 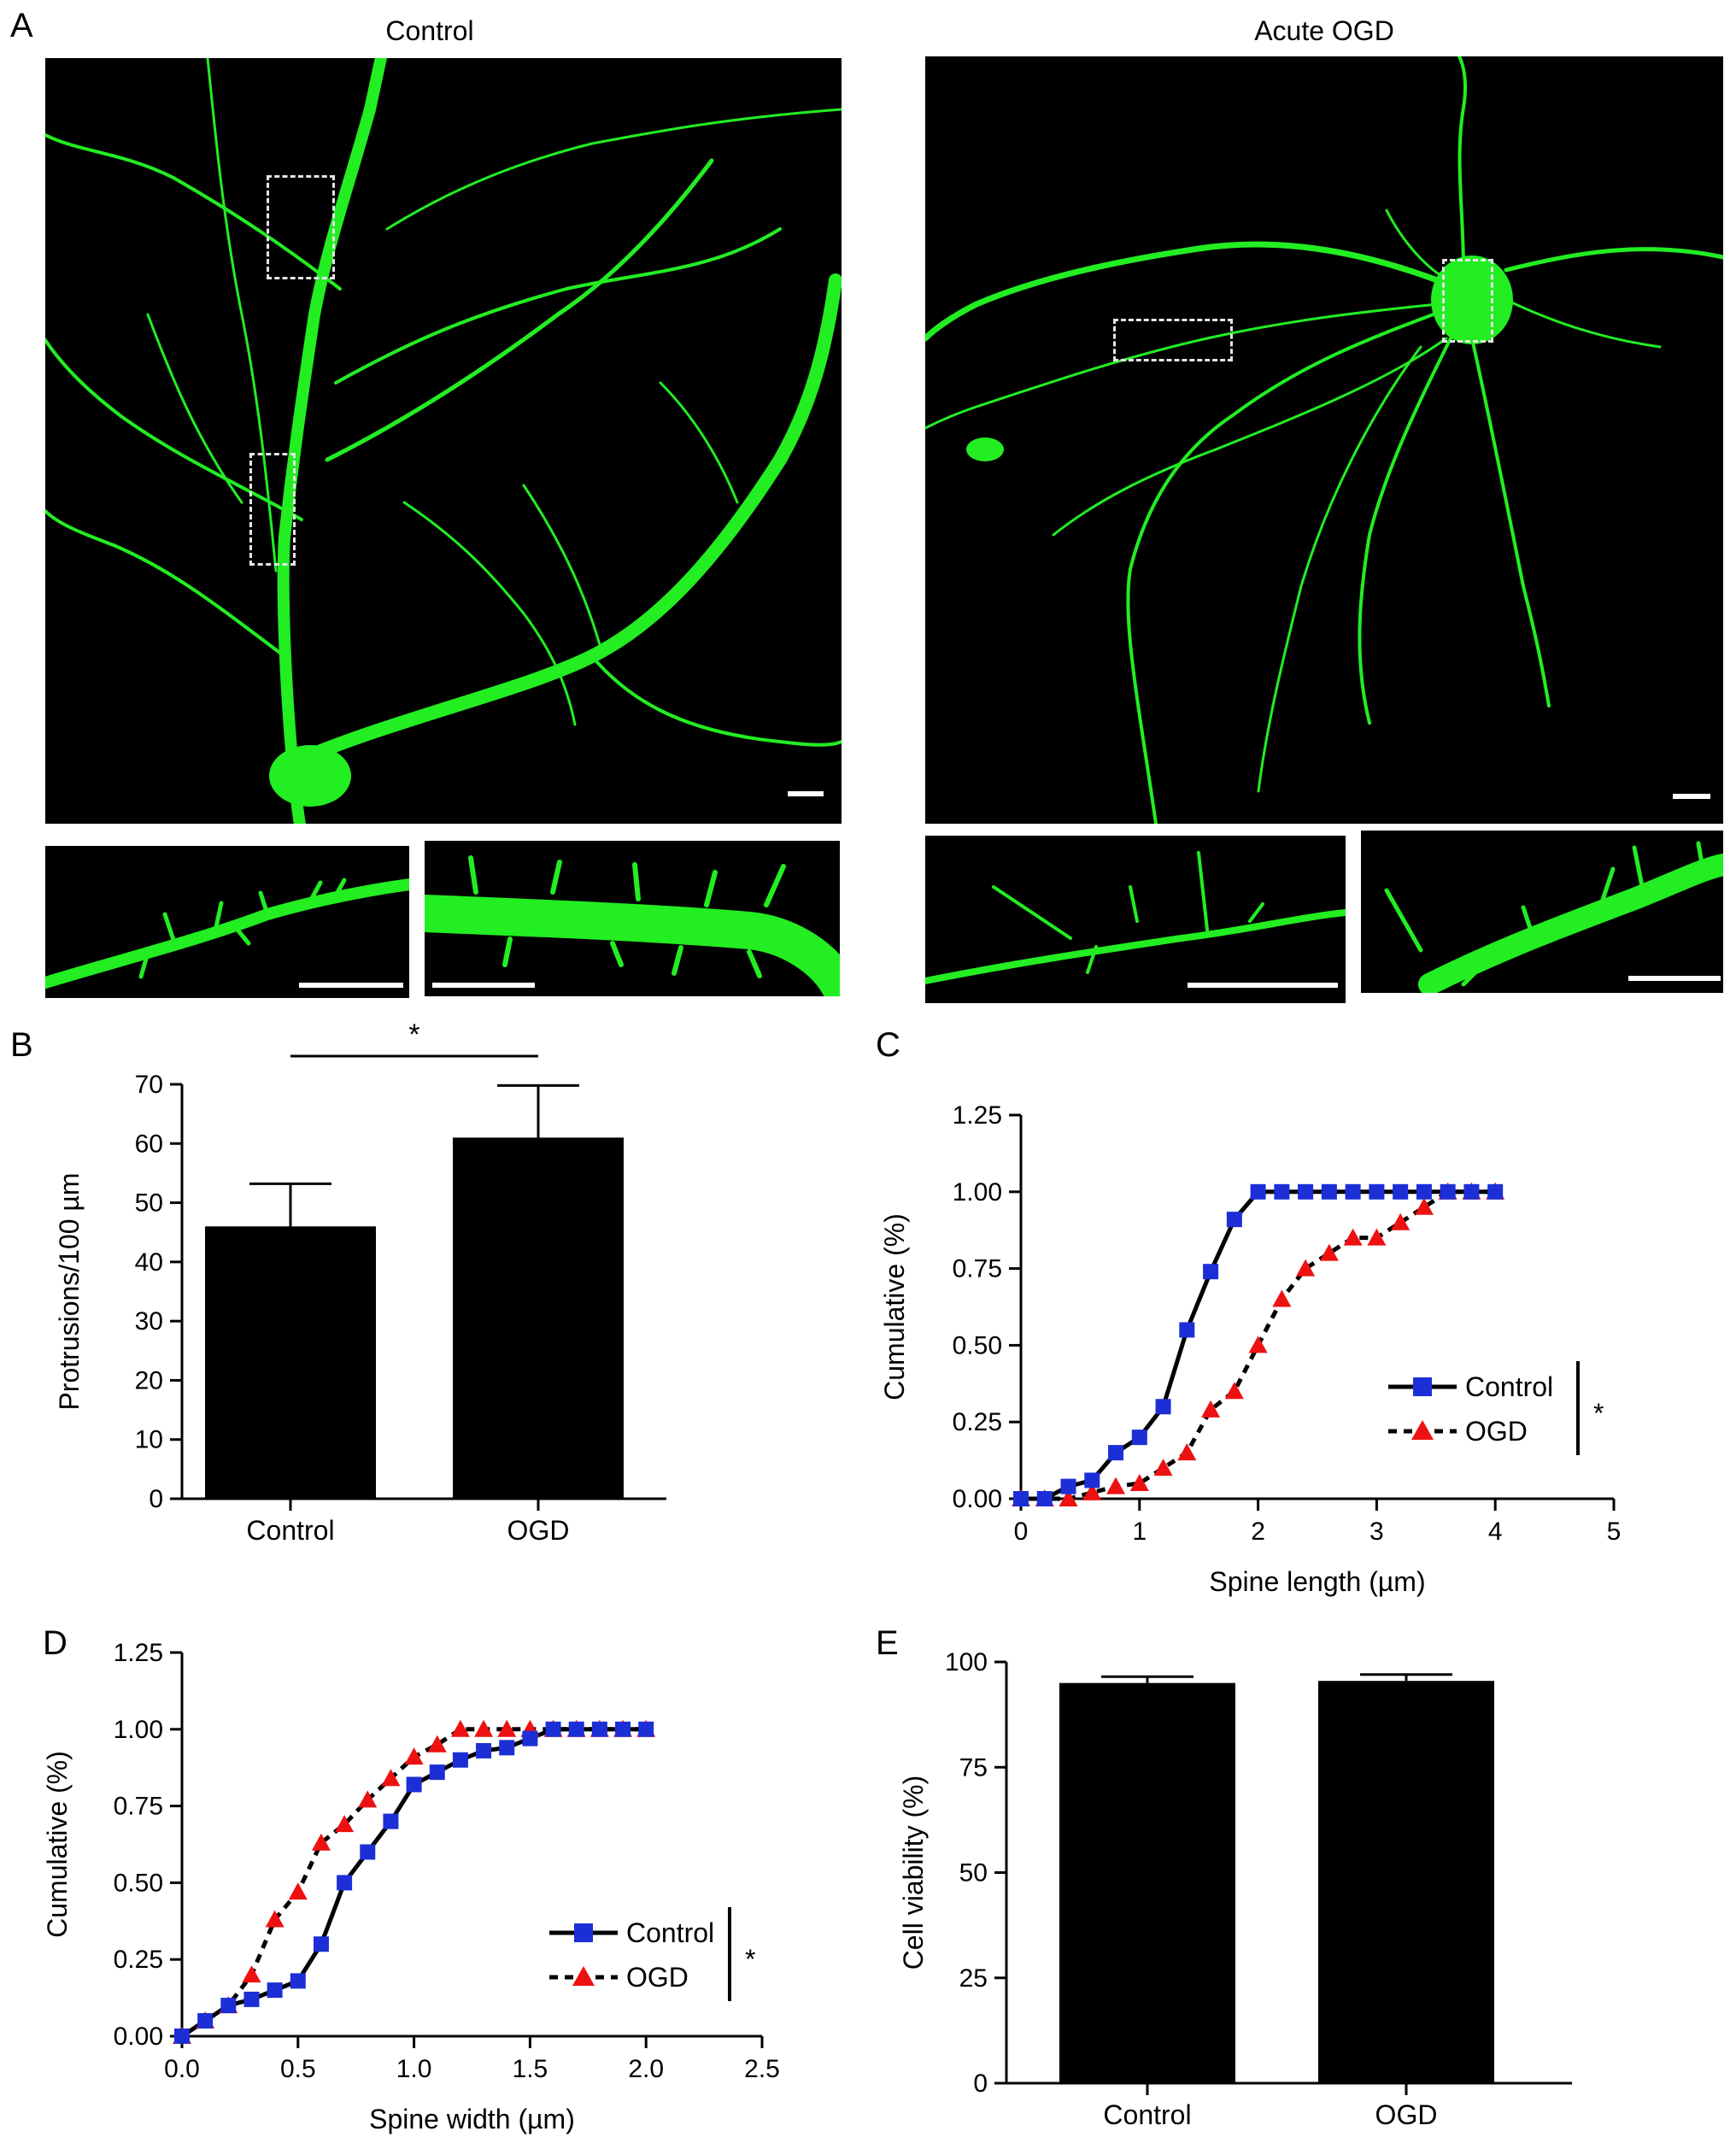 I want to click on chart-B-y-axis-label: Protrusions/100 µm, so click(x=69, y=1291).